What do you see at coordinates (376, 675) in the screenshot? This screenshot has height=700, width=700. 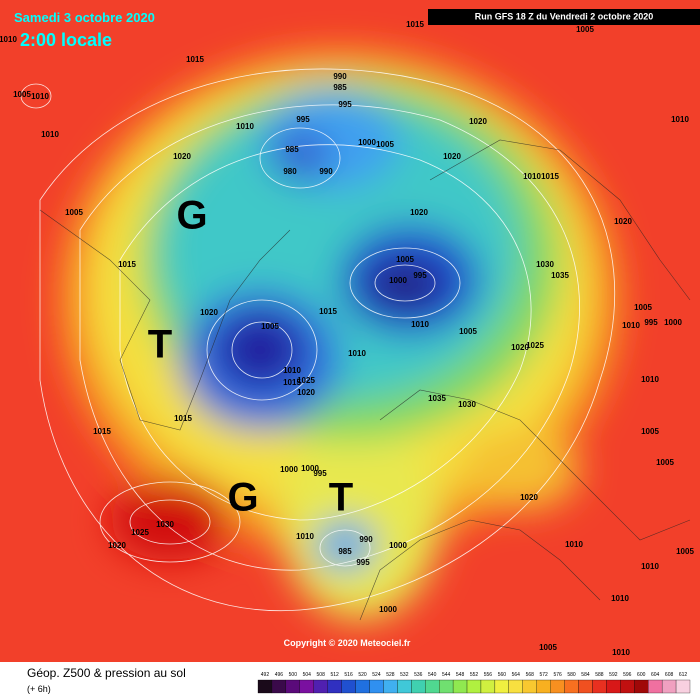 I see `scale-label: 524` at bounding box center [376, 675].